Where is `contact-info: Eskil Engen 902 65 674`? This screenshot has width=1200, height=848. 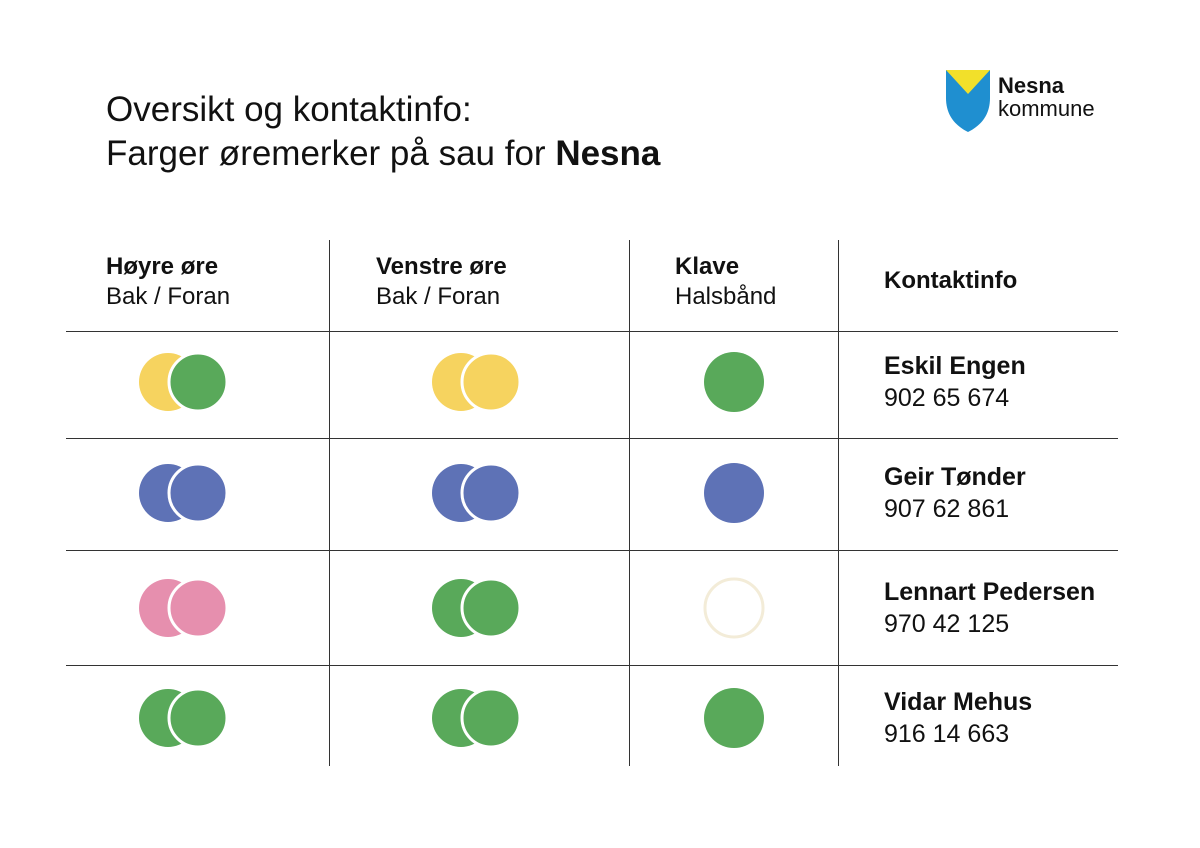
contact-info: Eskil Engen 902 65 674 is located at coordinates (955, 382).